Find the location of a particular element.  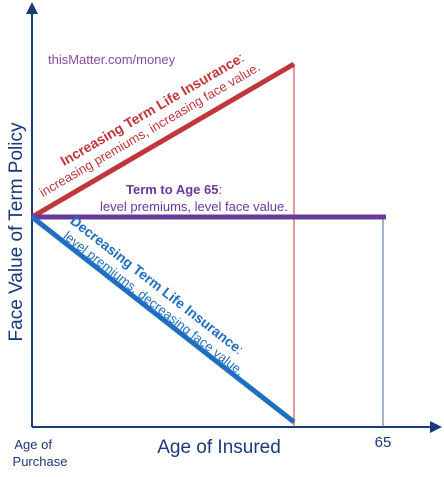

x-axis-arrow is located at coordinates (436, 427).